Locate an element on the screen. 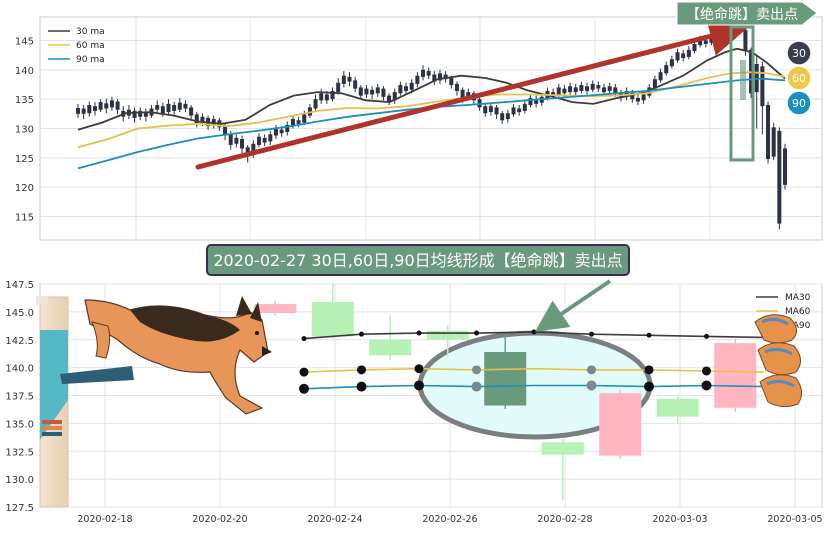 The height and width of the screenshot is (534, 827). badge-60-icon is located at coordinates (799, 78).